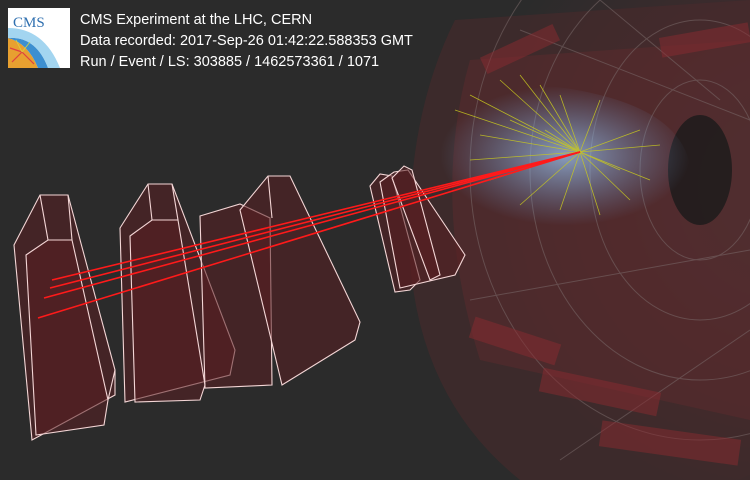 This screenshot has width=750, height=480. What do you see at coordinates (196, 20) in the screenshot?
I see `experiment-title: CMS Experiment at the LHC, CERN` at bounding box center [196, 20].